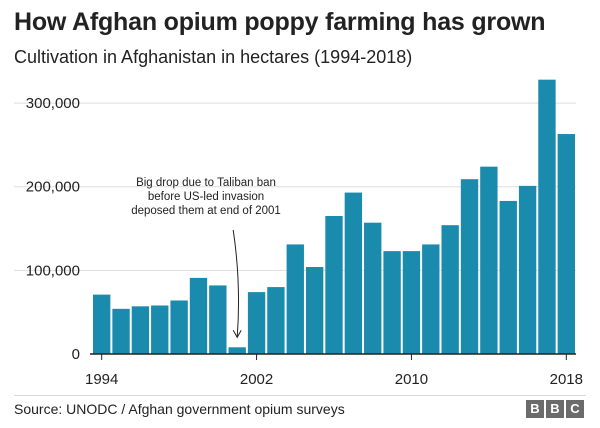 The image size is (600, 428). I want to click on chart-title: How Afghan opium poppy farming has grown, so click(280, 22).